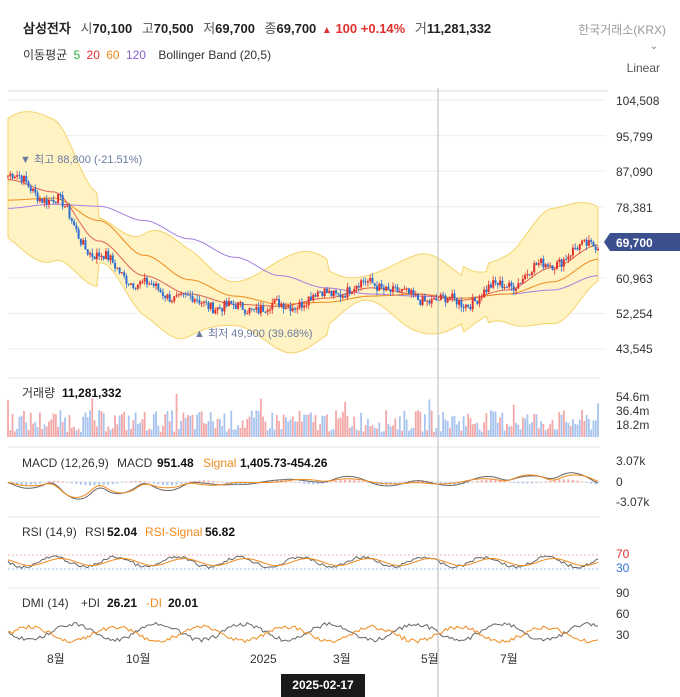 Image resolution: width=680 pixels, height=697 pixels. What do you see at coordinates (135, 55) in the screenshot?
I see `ma-120: 120` at bounding box center [135, 55].